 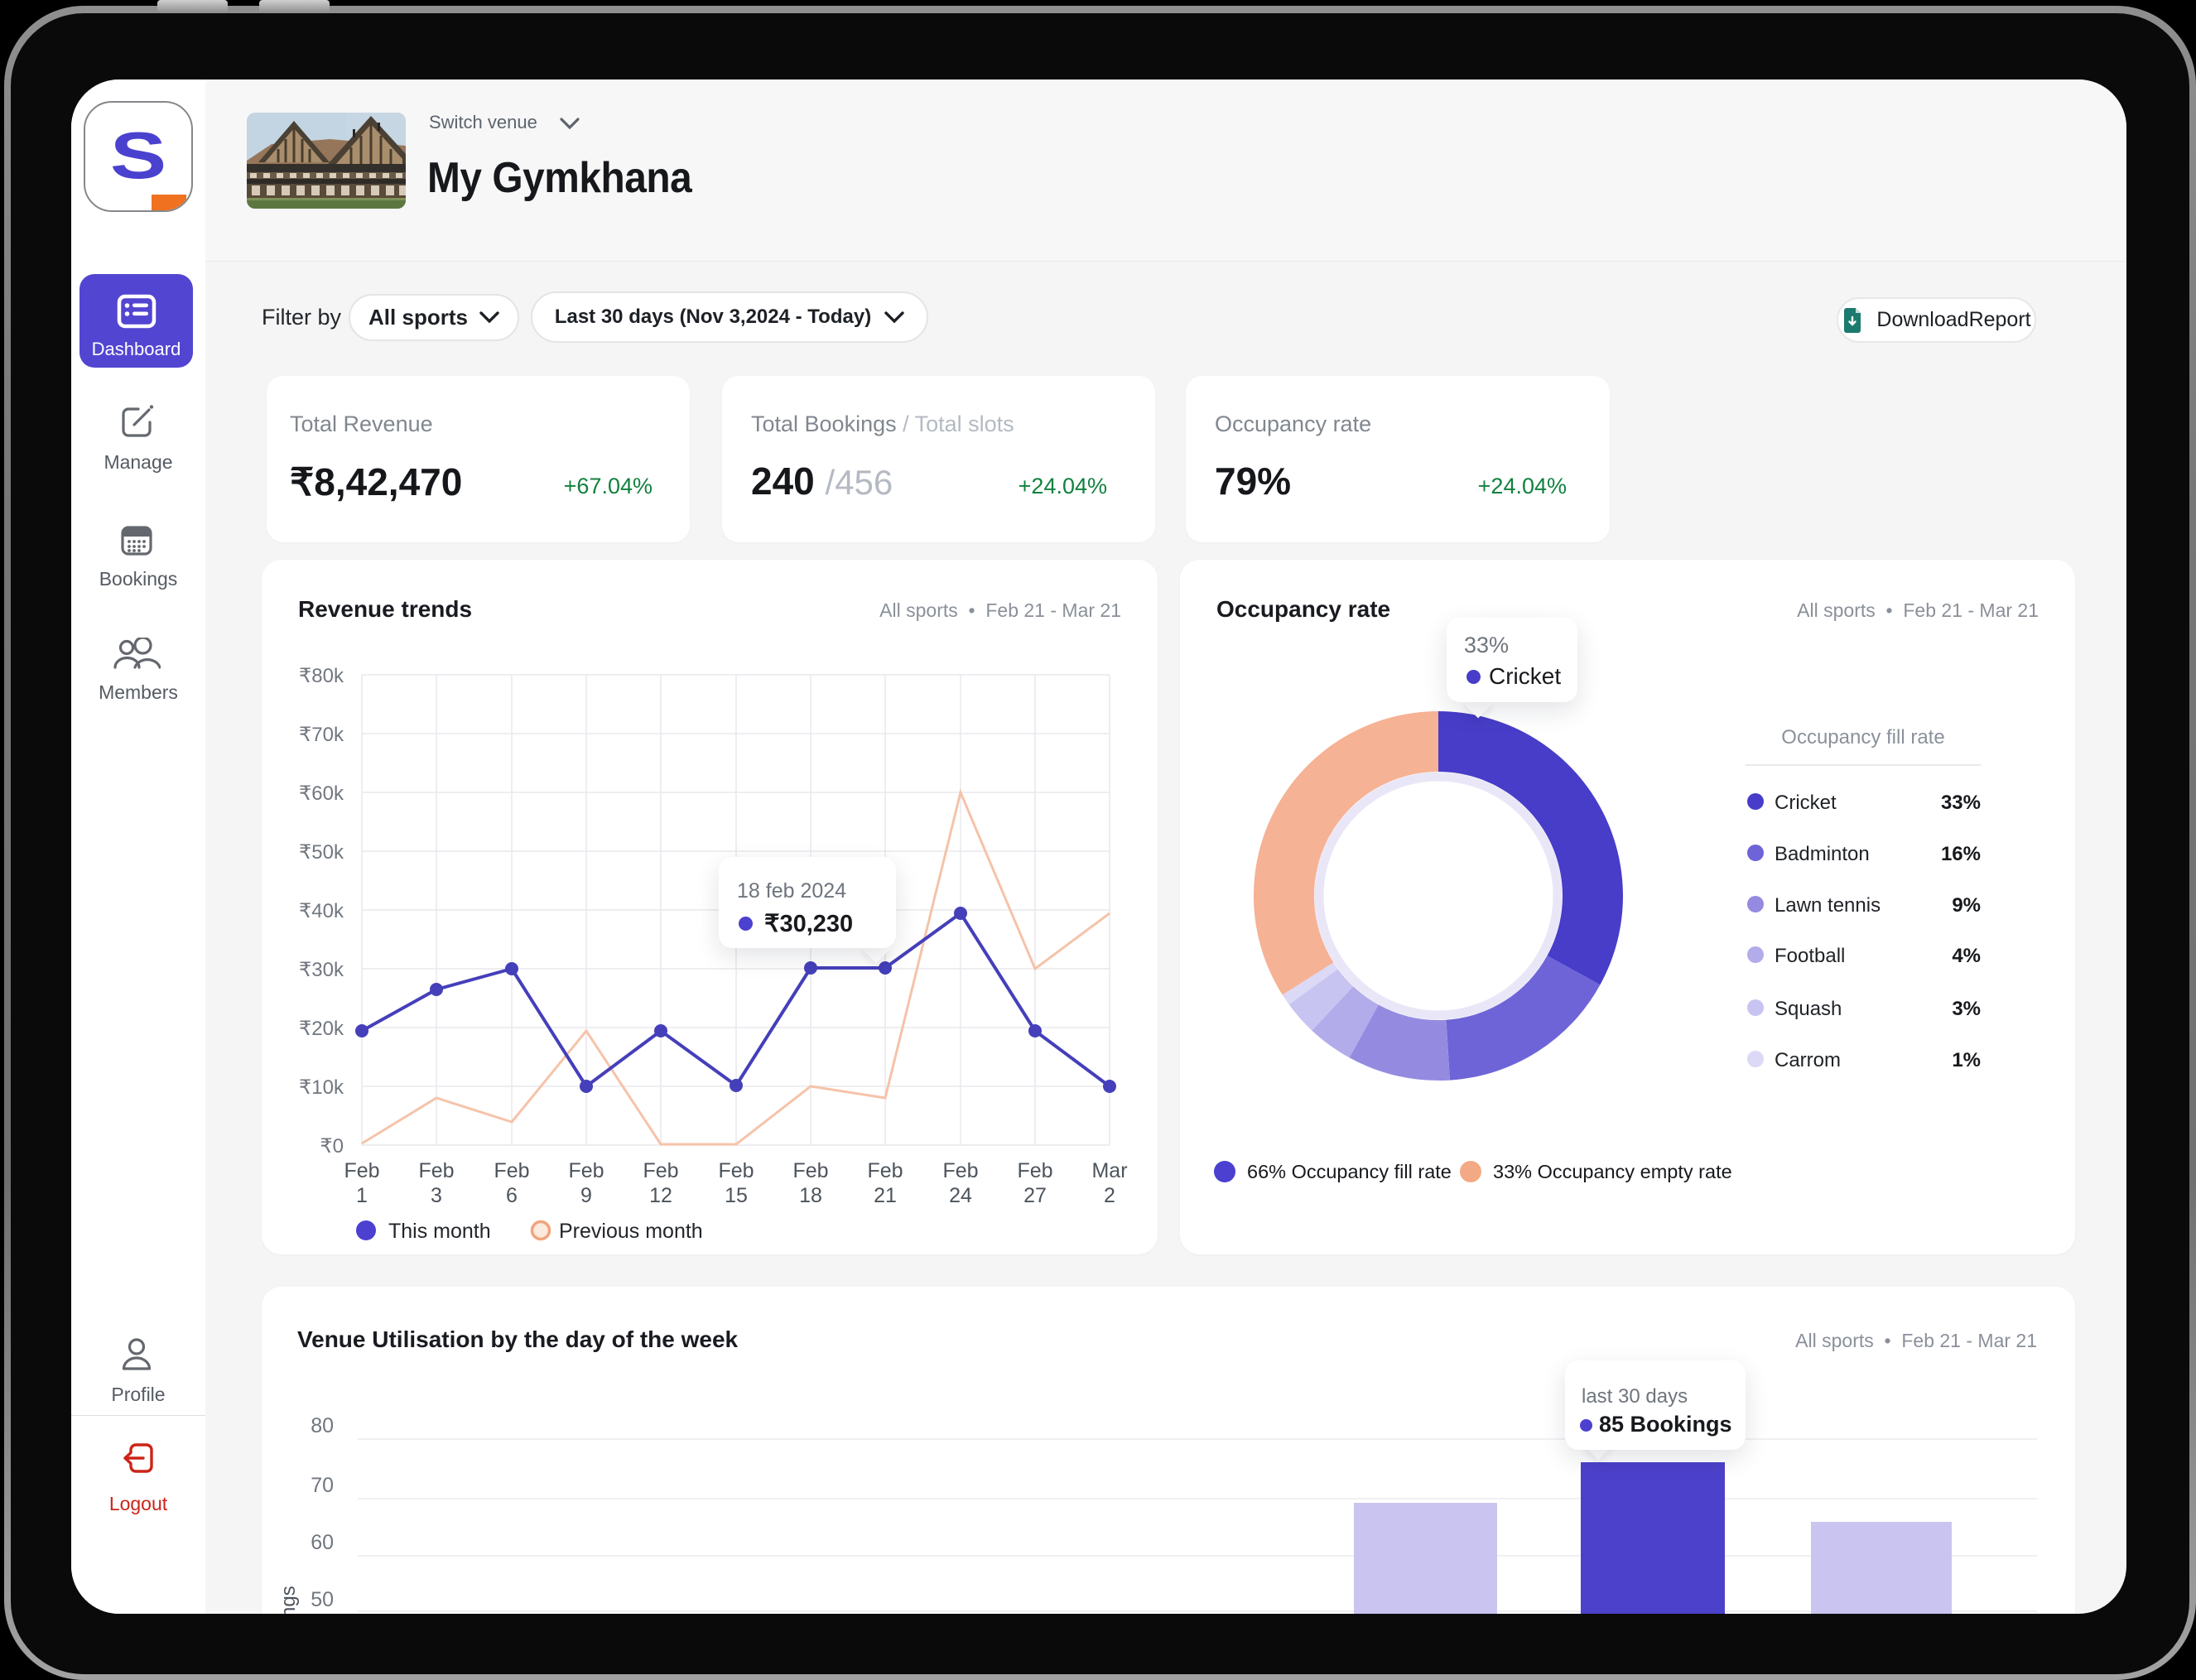 What do you see at coordinates (321, 793) in the screenshot?
I see `svg-text: ₹60k` at bounding box center [321, 793].